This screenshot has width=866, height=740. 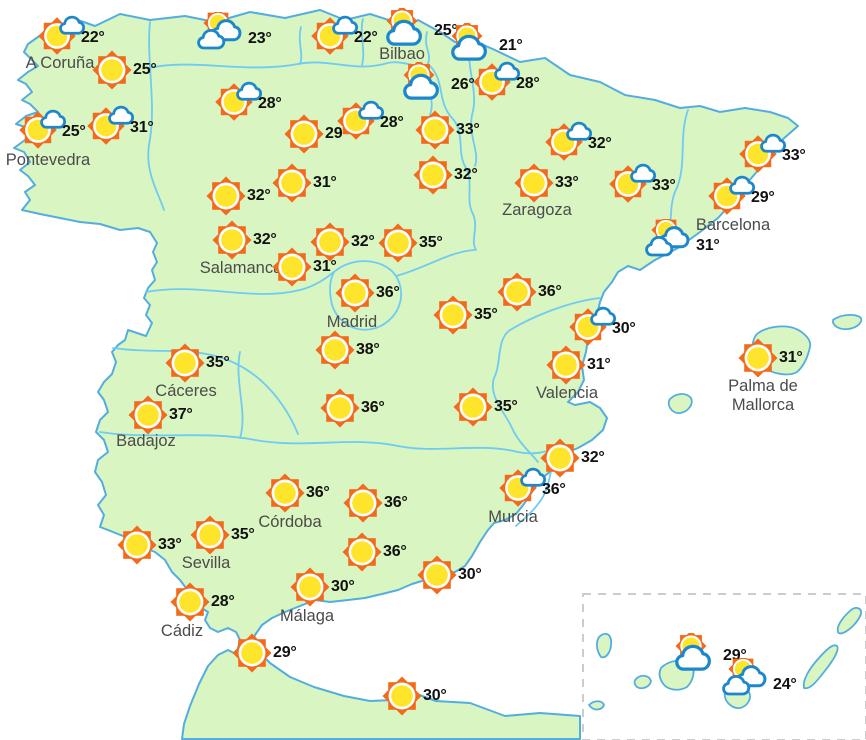 I want to click on city-label: Valencia, so click(x=567, y=393).